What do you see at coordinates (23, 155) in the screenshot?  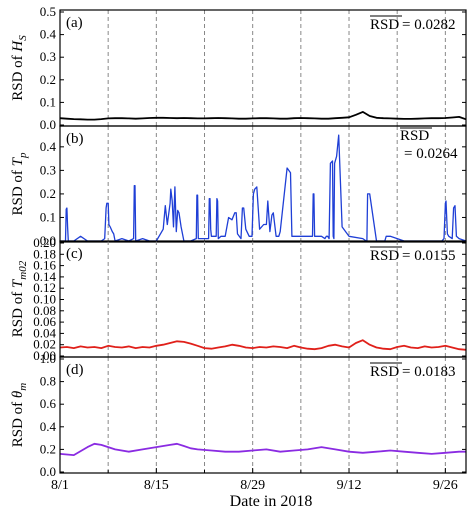 I see `y-axis-label-sub: p` at bounding box center [23, 155].